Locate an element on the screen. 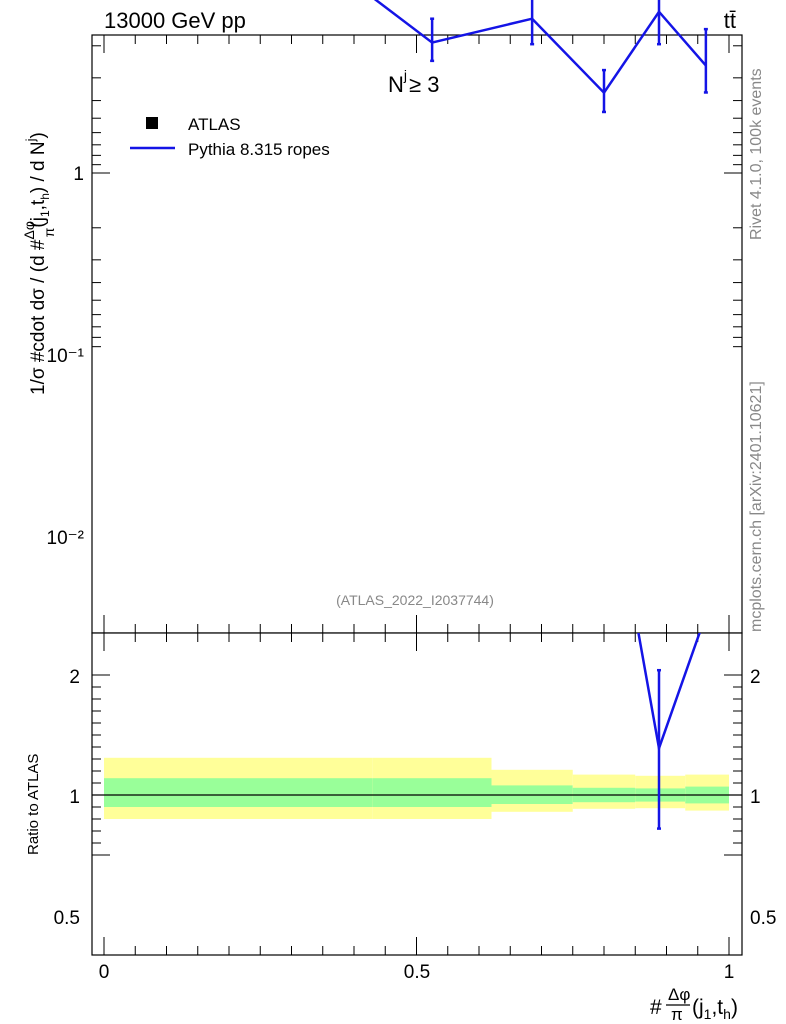  legend-marker-atlas is located at coordinates (152, 123).